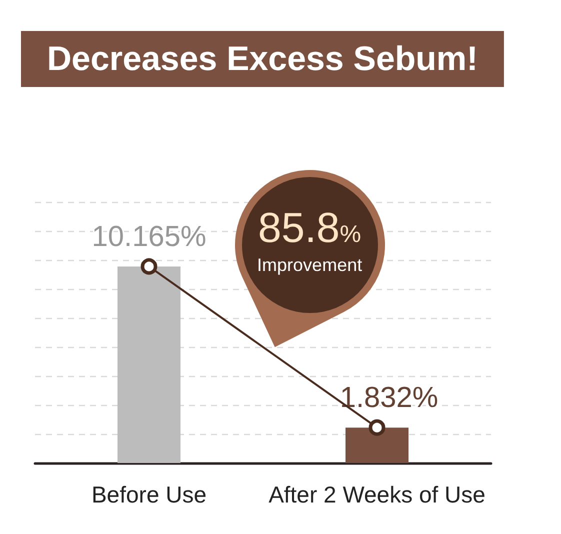 This screenshot has width=561, height=534. I want to click on x-tick-label: Before Use, so click(149, 495).